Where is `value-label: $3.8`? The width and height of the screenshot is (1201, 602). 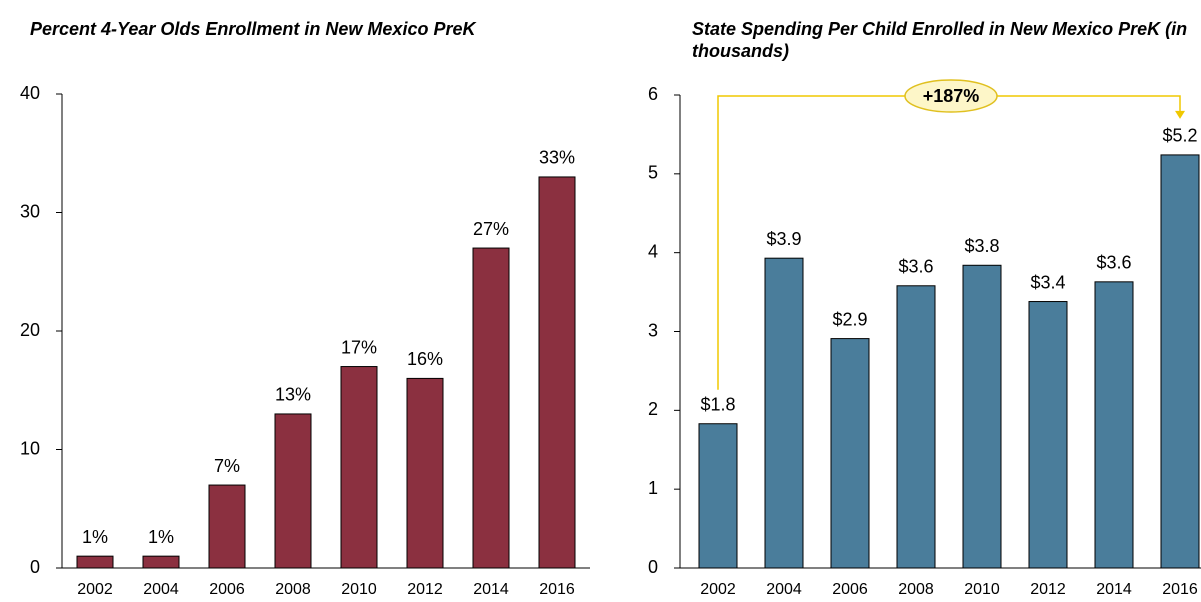 value-label: $3.8 is located at coordinates (981, 246).